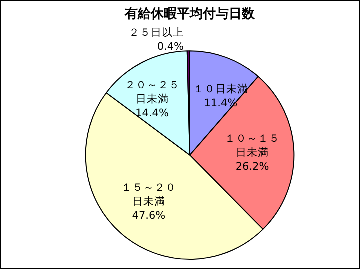 The height and width of the screenshot is (269, 360). Describe the element at coordinates (190, 14) in the screenshot. I see `chart-title: 有給休暇平均付与日数` at that location.